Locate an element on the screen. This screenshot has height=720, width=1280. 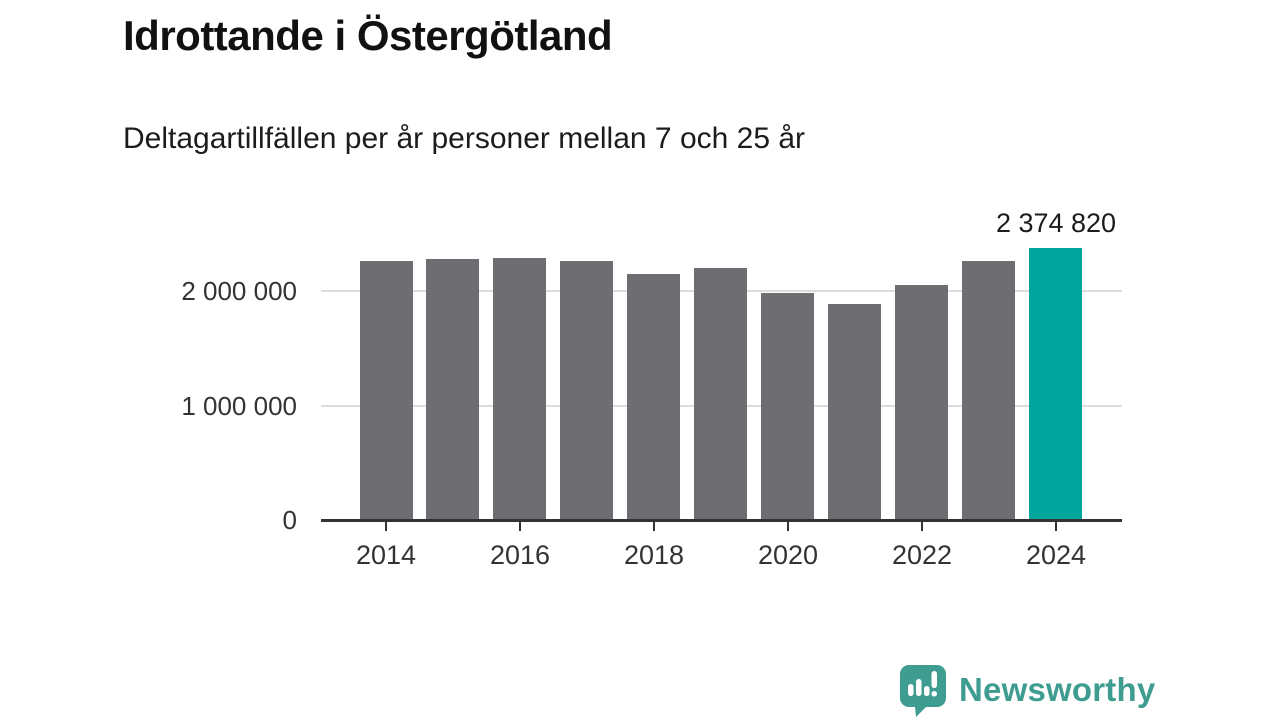
bar-2021 is located at coordinates (854, 412).